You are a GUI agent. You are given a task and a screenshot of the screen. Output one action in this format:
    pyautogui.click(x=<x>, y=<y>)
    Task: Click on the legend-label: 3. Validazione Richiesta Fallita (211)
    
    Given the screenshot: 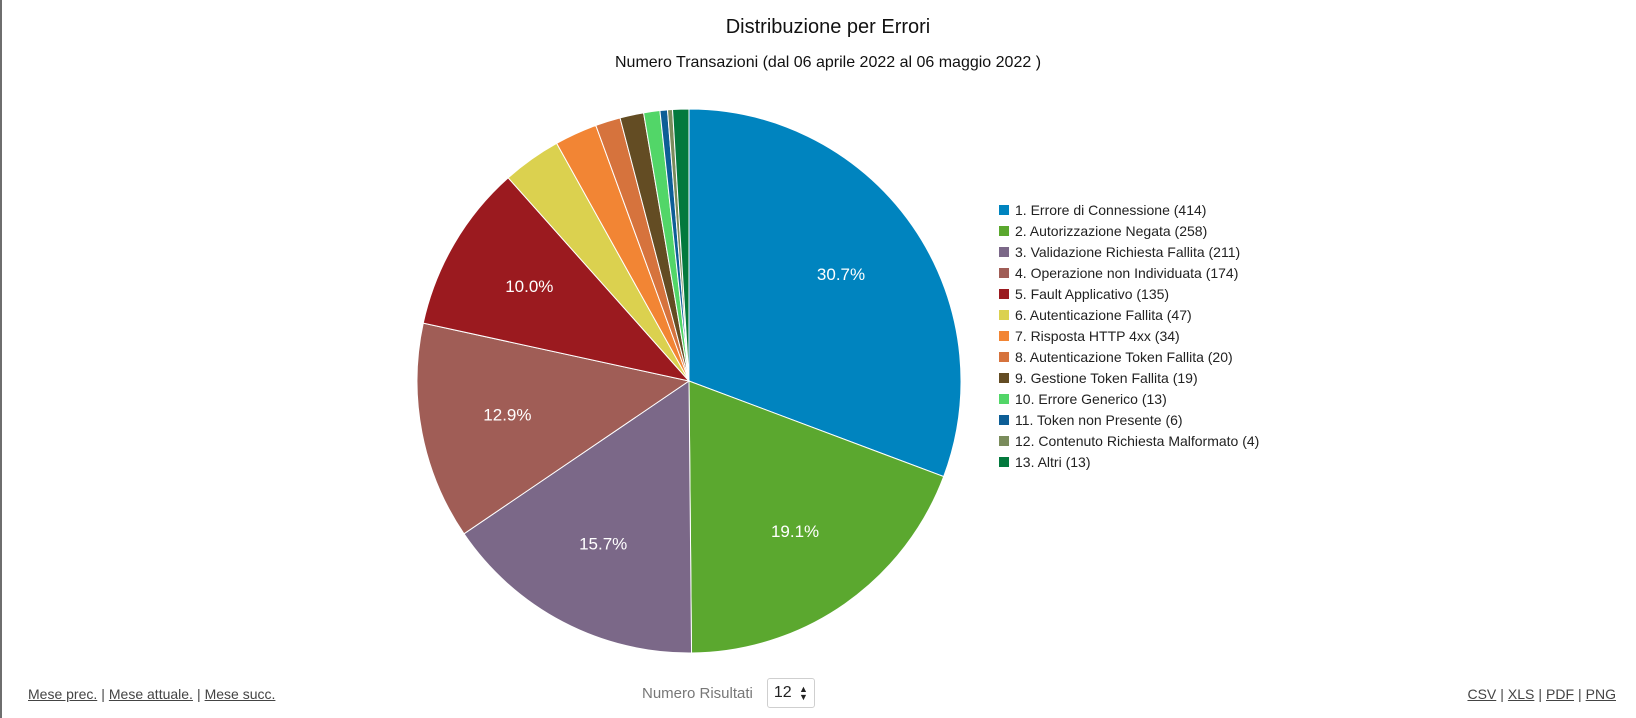 What is the action you would take?
    pyautogui.click(x=1128, y=251)
    